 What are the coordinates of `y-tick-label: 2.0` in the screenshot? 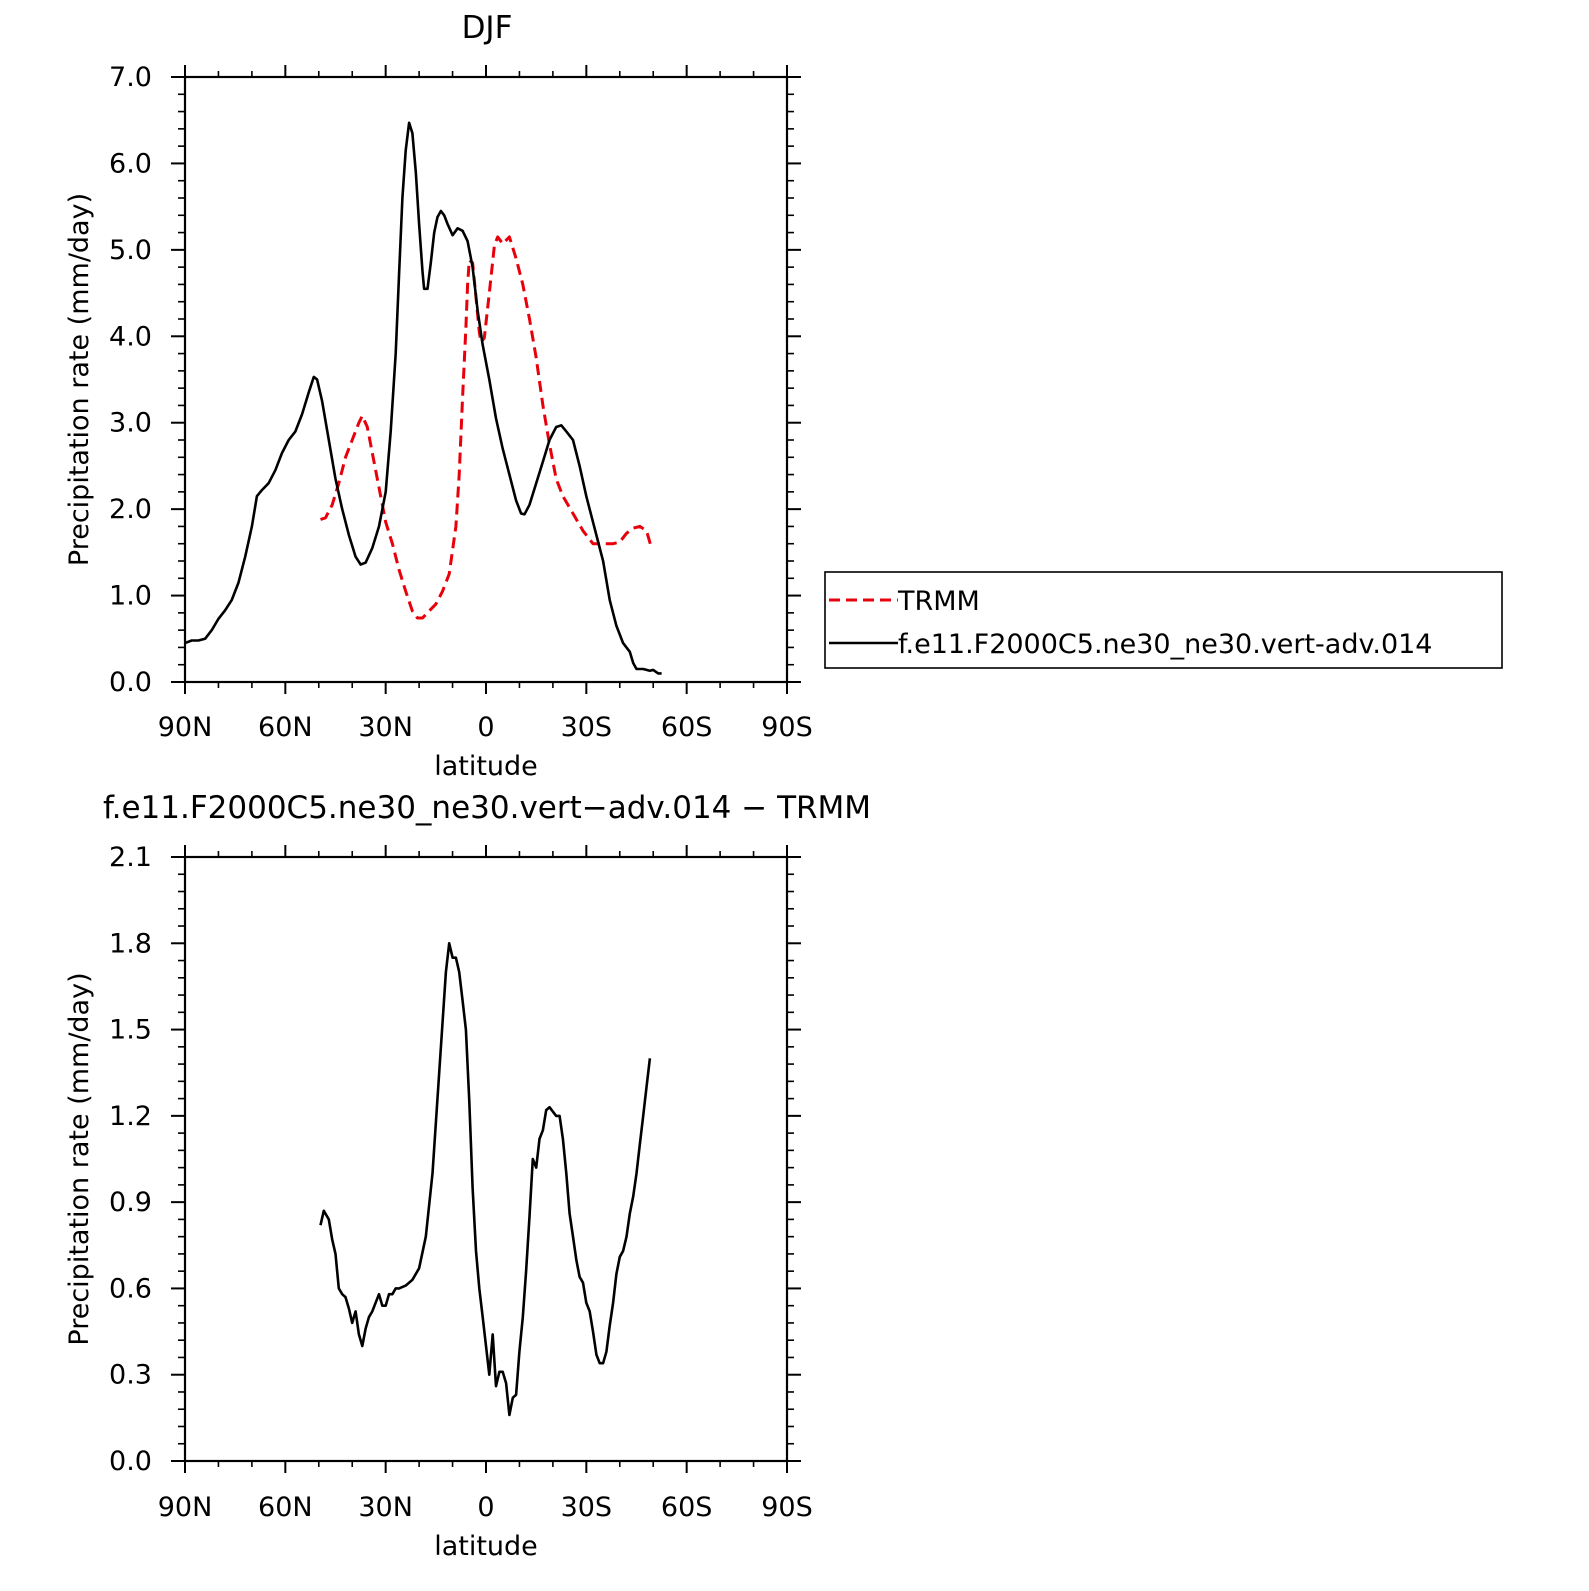 It's located at (130, 509).